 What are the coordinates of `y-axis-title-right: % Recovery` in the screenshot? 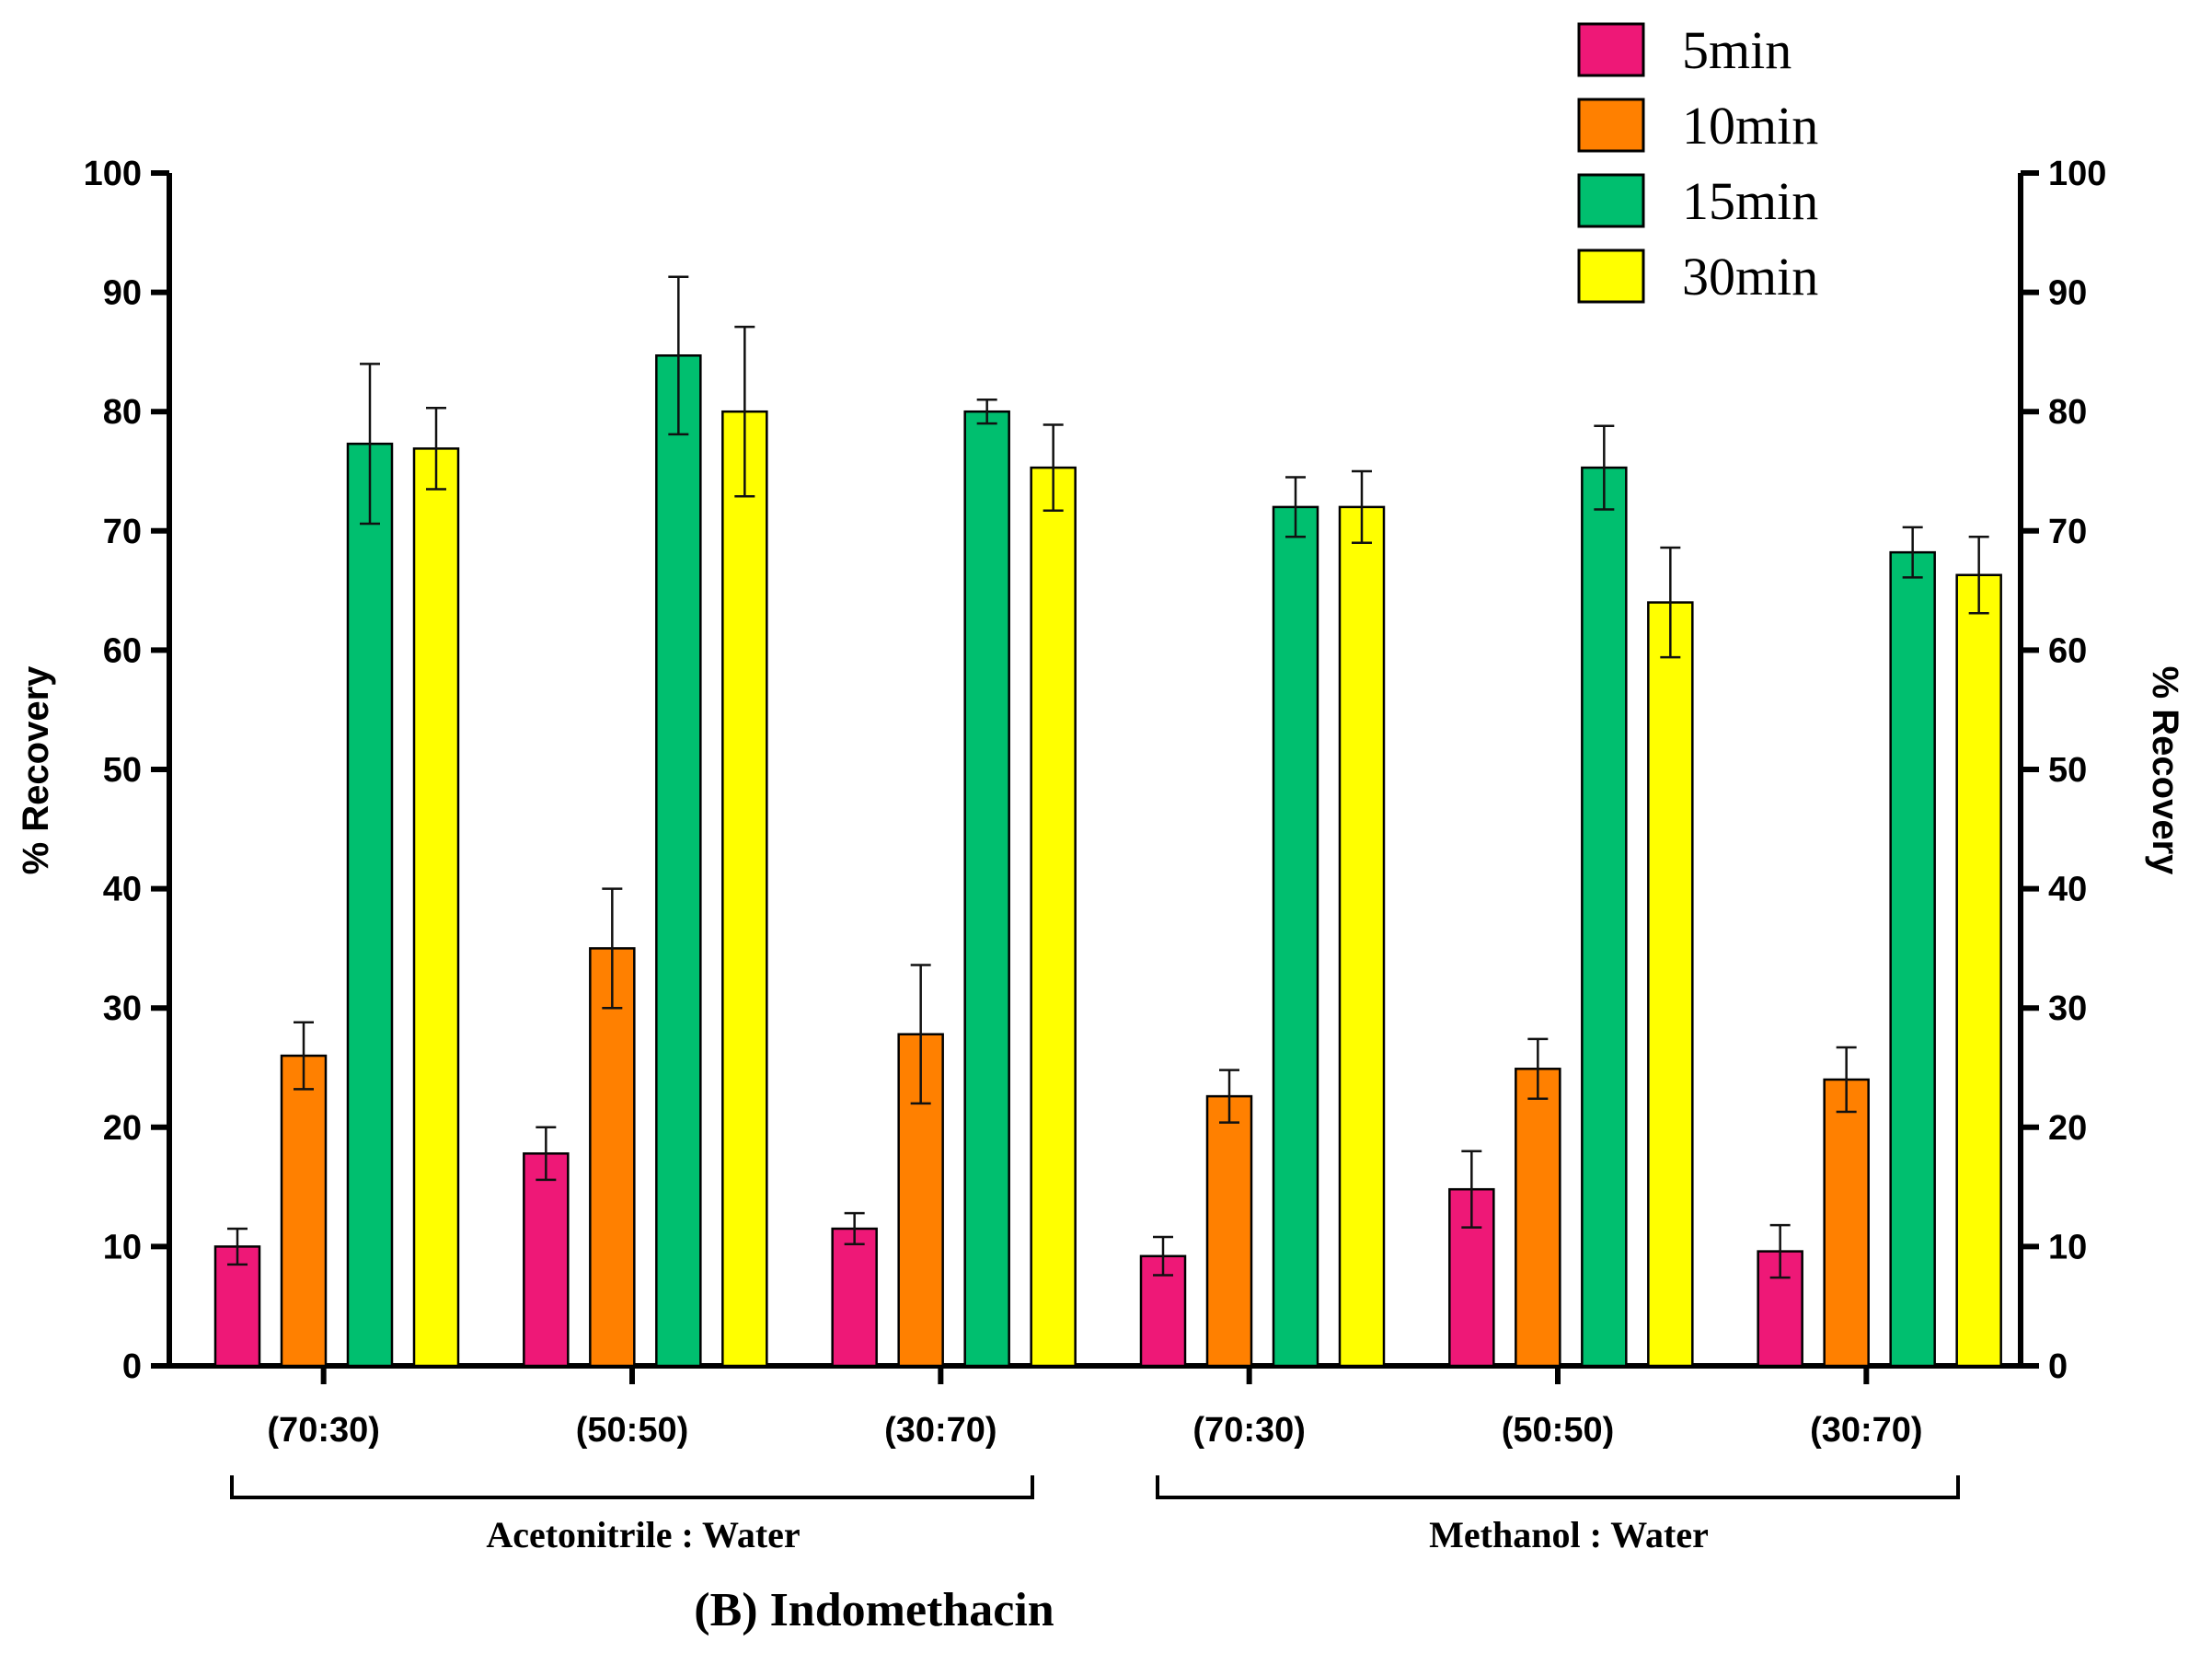 It's located at (2165, 771).